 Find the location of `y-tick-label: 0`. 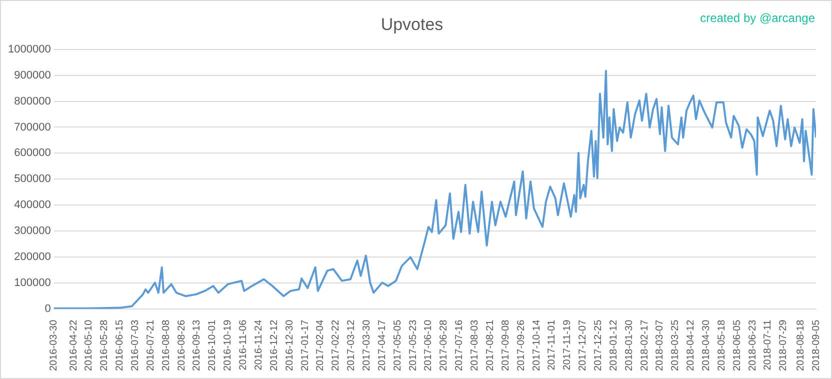

y-tick-label: 0 is located at coordinates (47, 308).